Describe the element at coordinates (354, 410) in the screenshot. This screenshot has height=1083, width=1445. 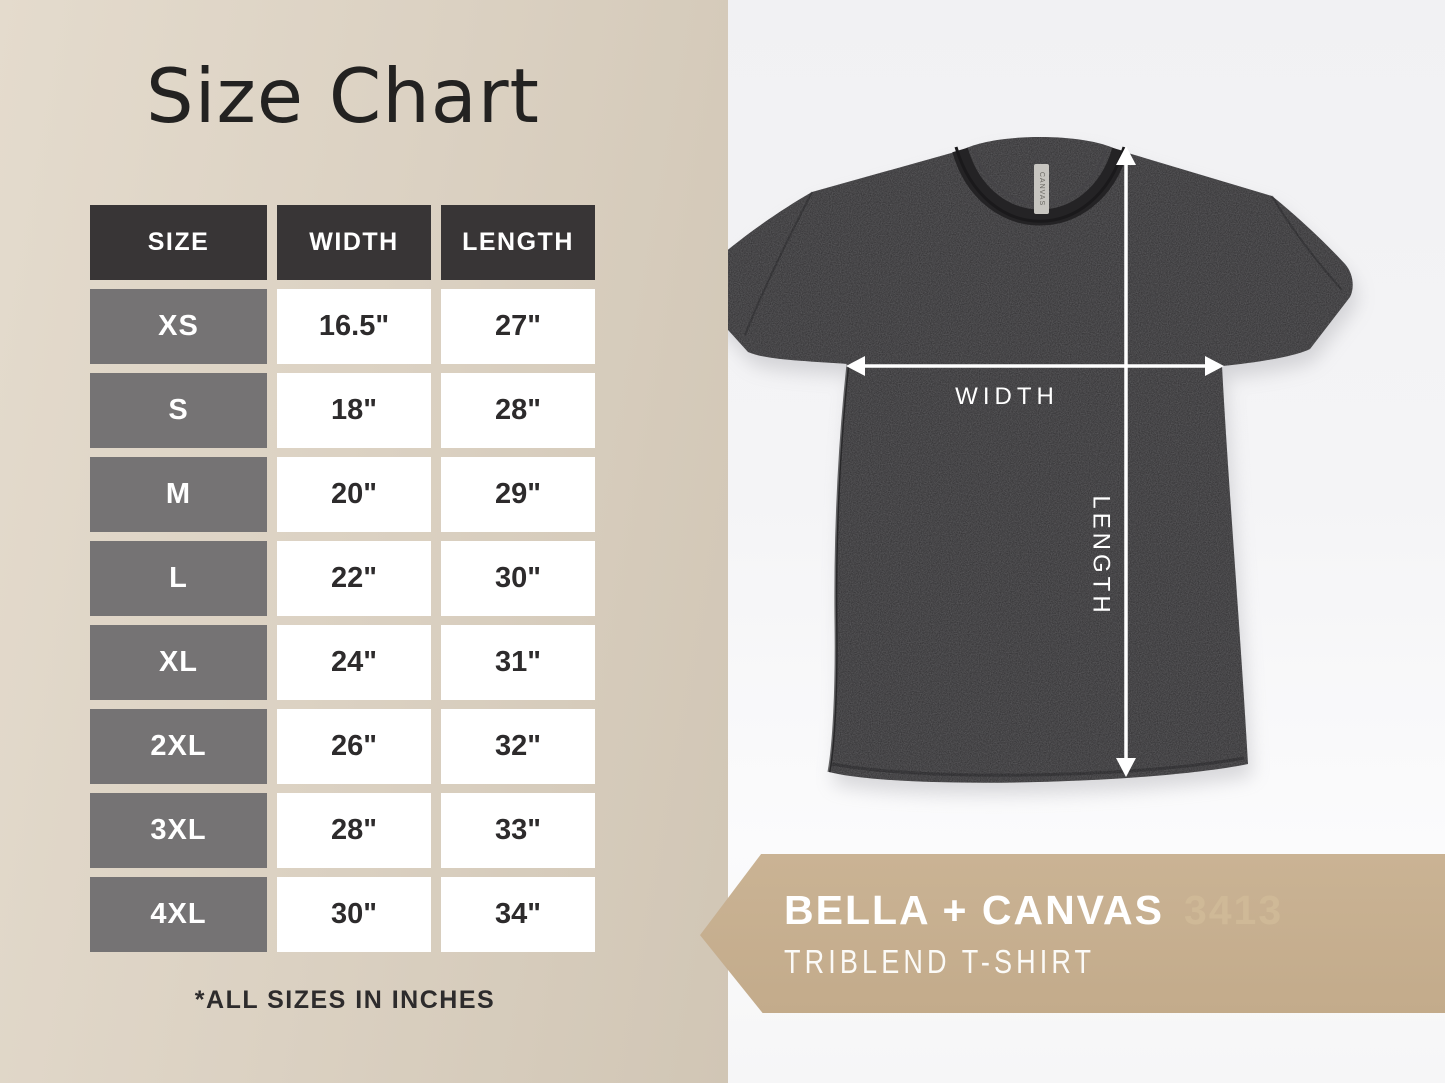
I see `width-value-s: 18"` at that location.